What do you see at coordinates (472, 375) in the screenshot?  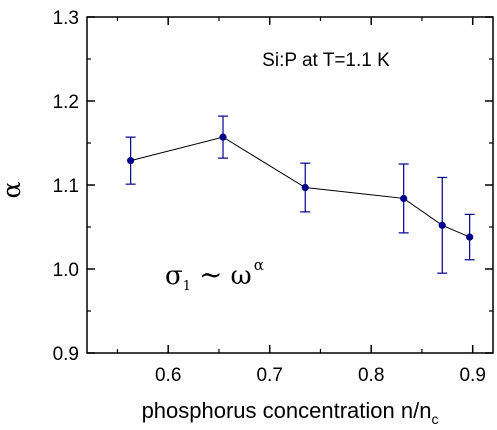 I see `x-tick-label: 0.9` at bounding box center [472, 375].